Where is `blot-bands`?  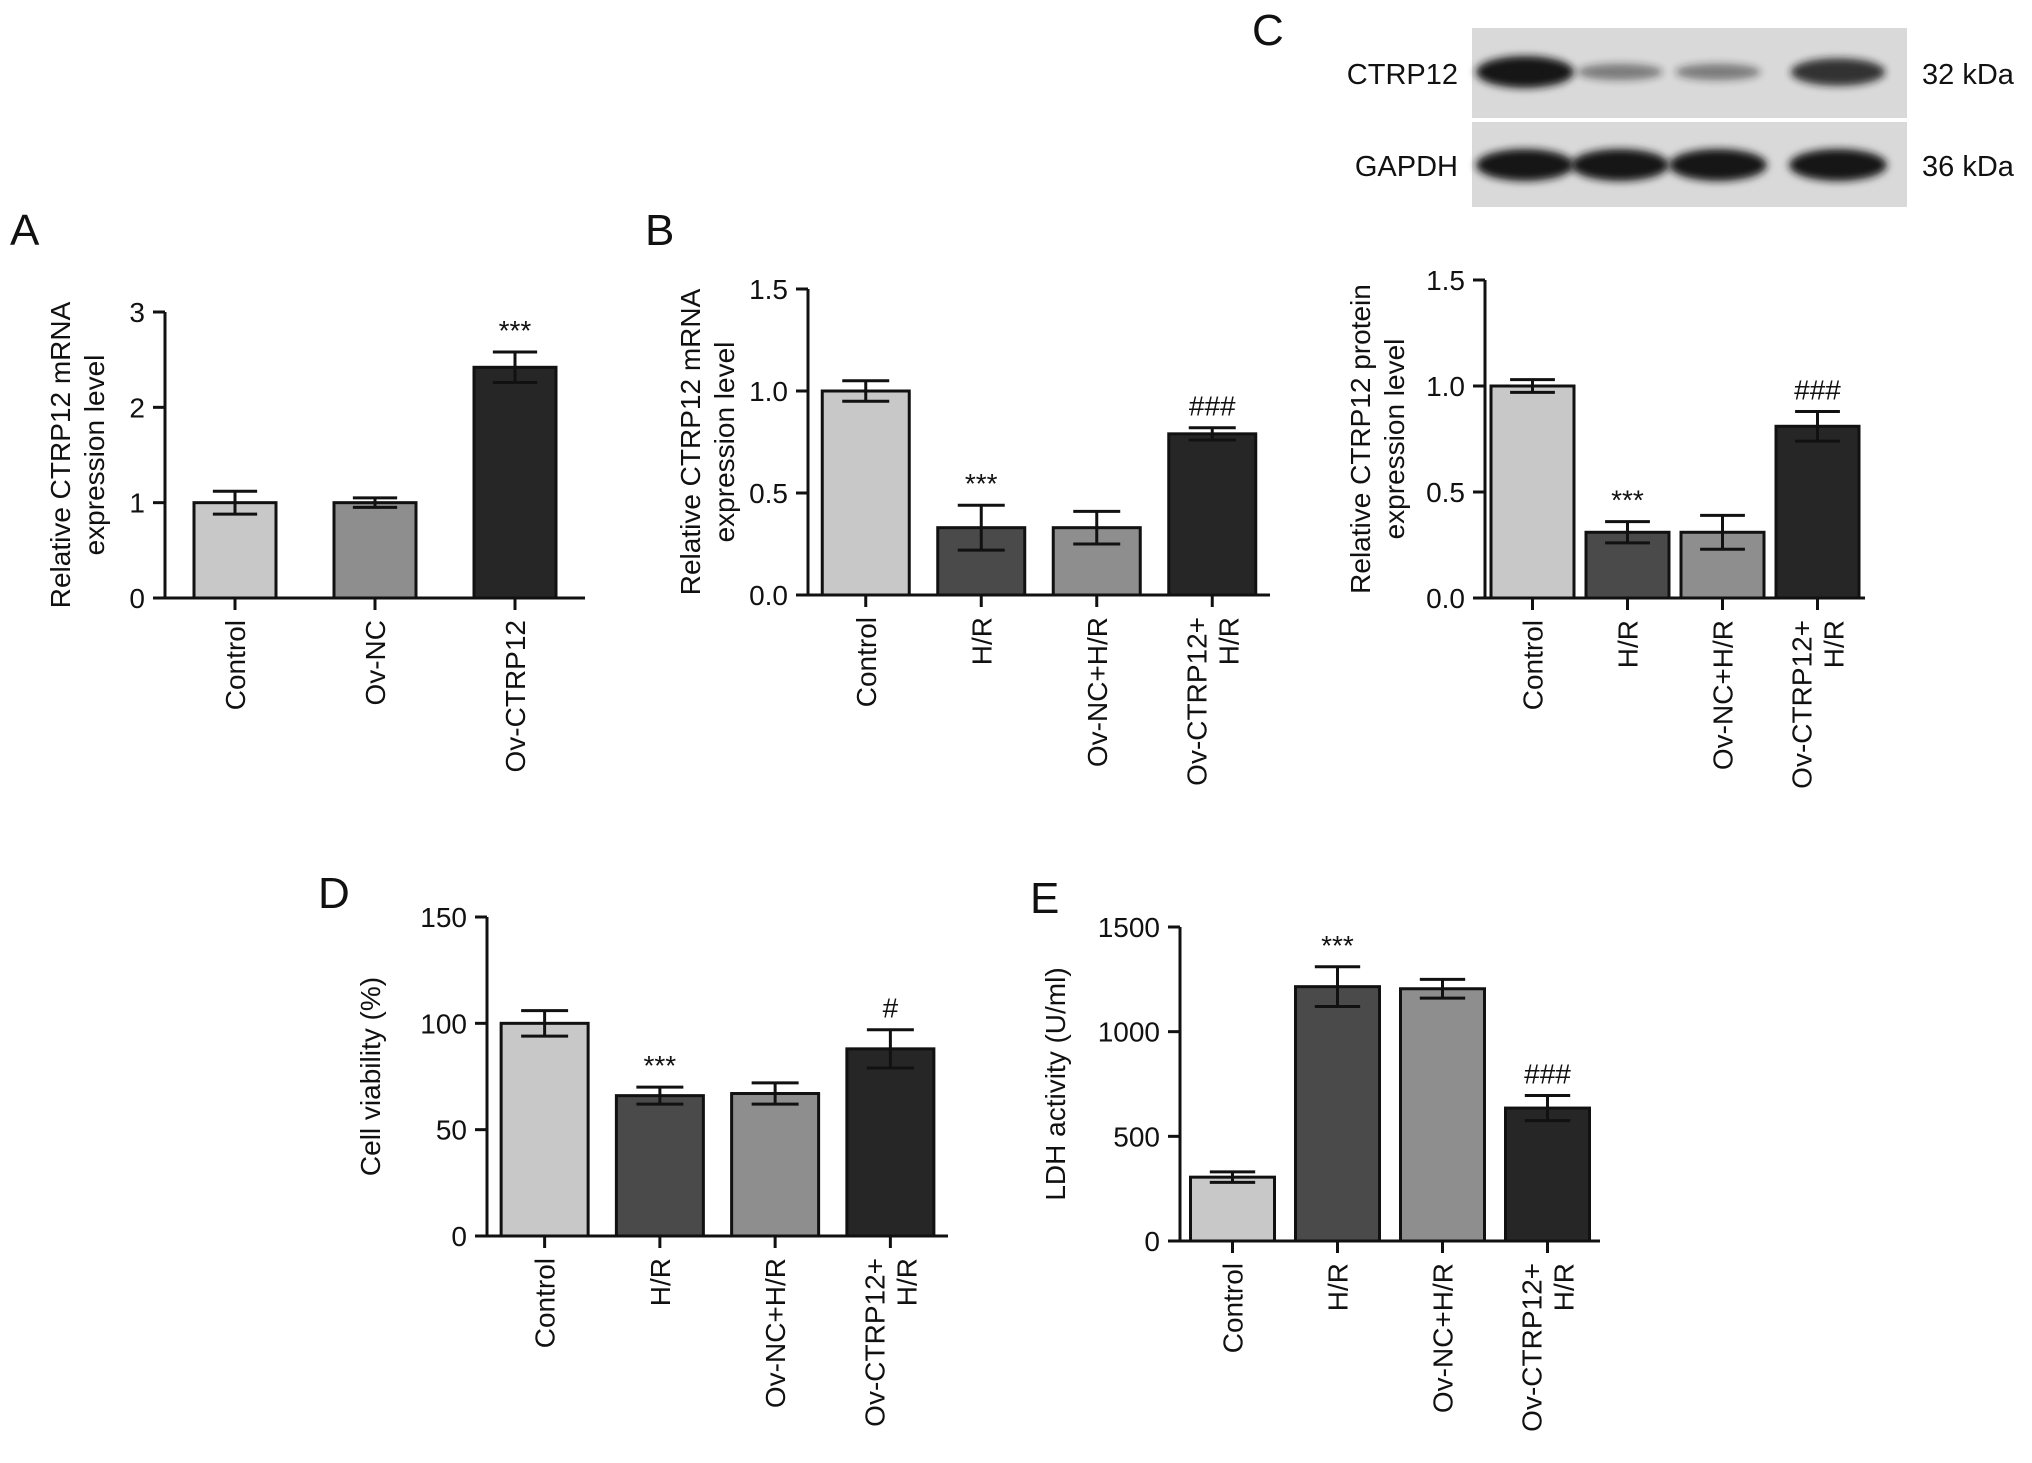
blot-bands is located at coordinates (1681, 118).